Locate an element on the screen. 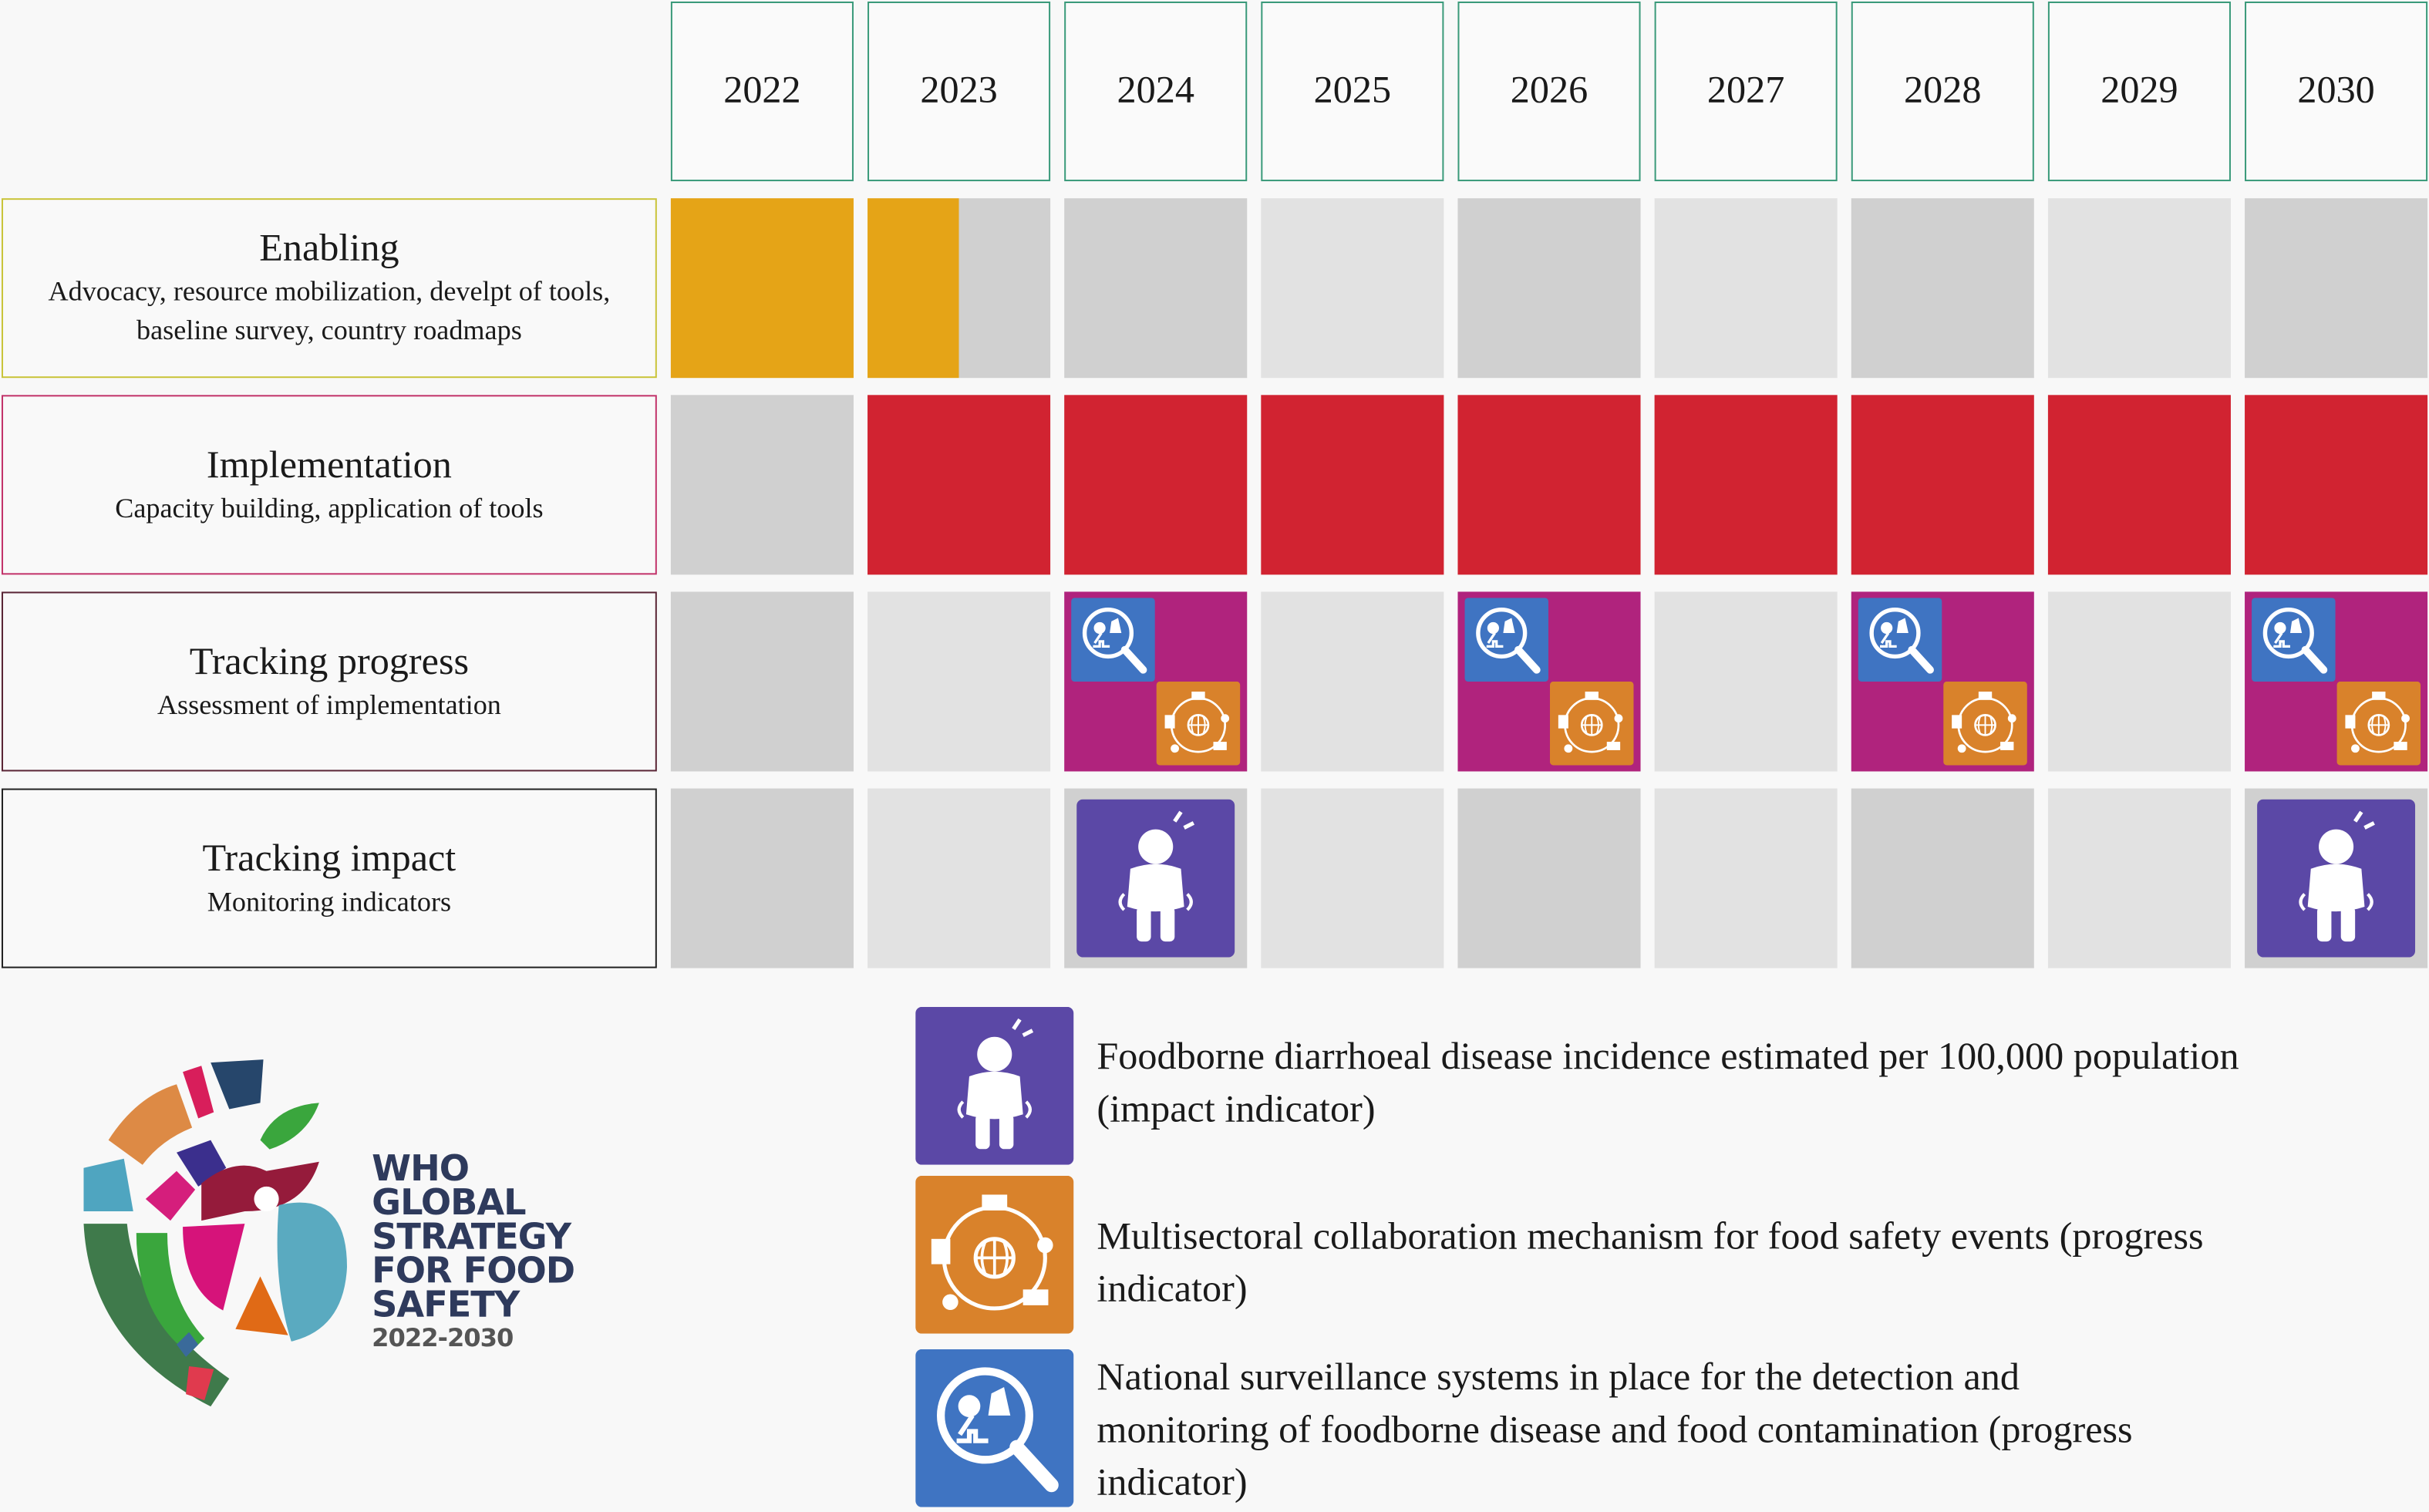  year-header-2022: 2022 is located at coordinates (762, 92).